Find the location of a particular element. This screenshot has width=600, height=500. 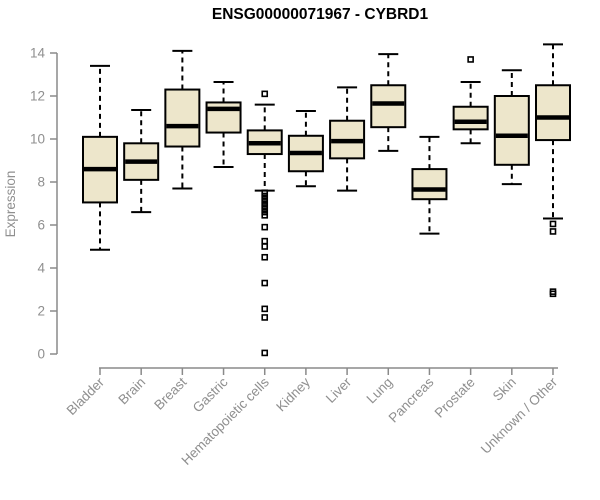

y-tick-label: 0 is located at coordinates (41, 354).